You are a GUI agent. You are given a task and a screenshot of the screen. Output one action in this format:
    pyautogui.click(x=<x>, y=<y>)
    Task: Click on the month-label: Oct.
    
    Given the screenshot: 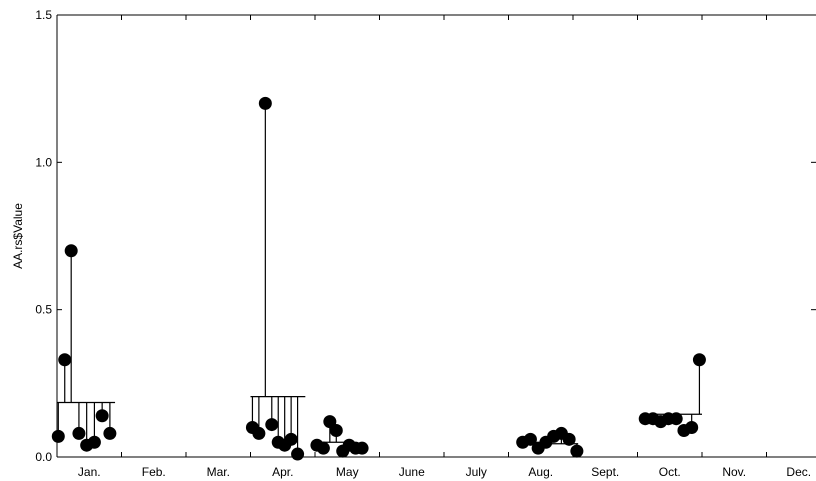 What is the action you would take?
    pyautogui.click(x=670, y=472)
    